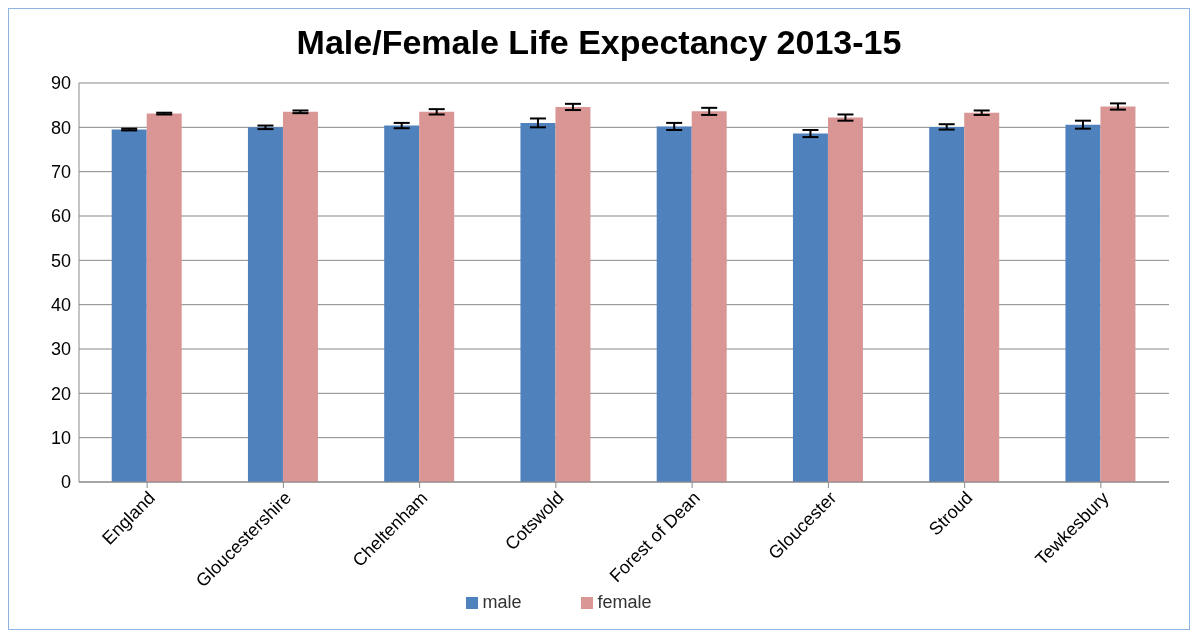  I want to click on y-tick-label: 60, so click(60, 216).